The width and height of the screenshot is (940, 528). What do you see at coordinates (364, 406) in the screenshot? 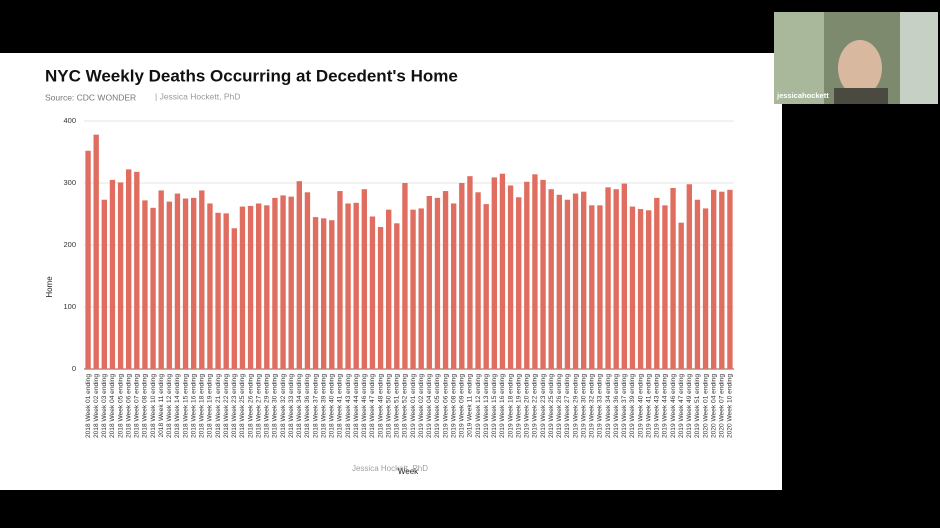
I see `x-tick-label: 2018 Week 46 ending` at bounding box center [364, 406].